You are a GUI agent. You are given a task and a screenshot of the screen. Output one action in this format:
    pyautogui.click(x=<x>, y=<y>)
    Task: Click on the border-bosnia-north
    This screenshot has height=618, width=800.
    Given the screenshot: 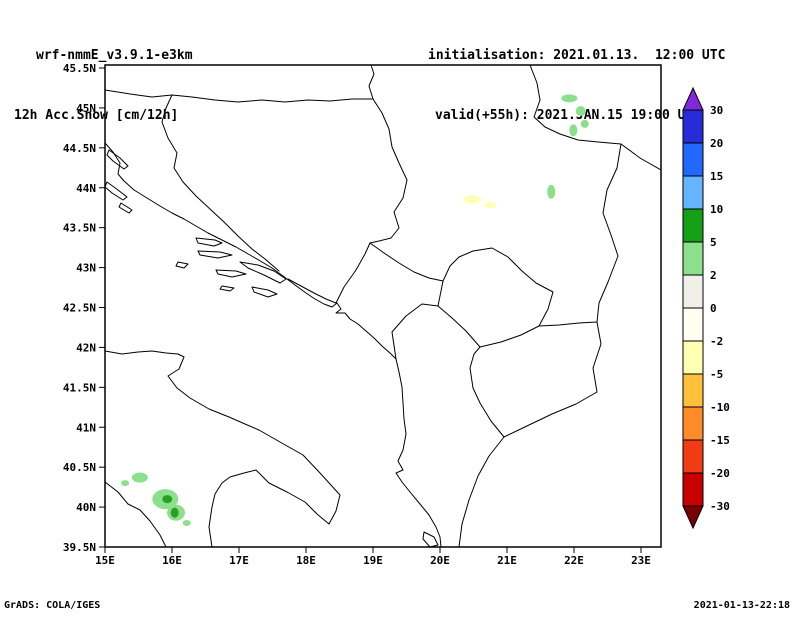 What is the action you would take?
    pyautogui.click(x=239, y=96)
    